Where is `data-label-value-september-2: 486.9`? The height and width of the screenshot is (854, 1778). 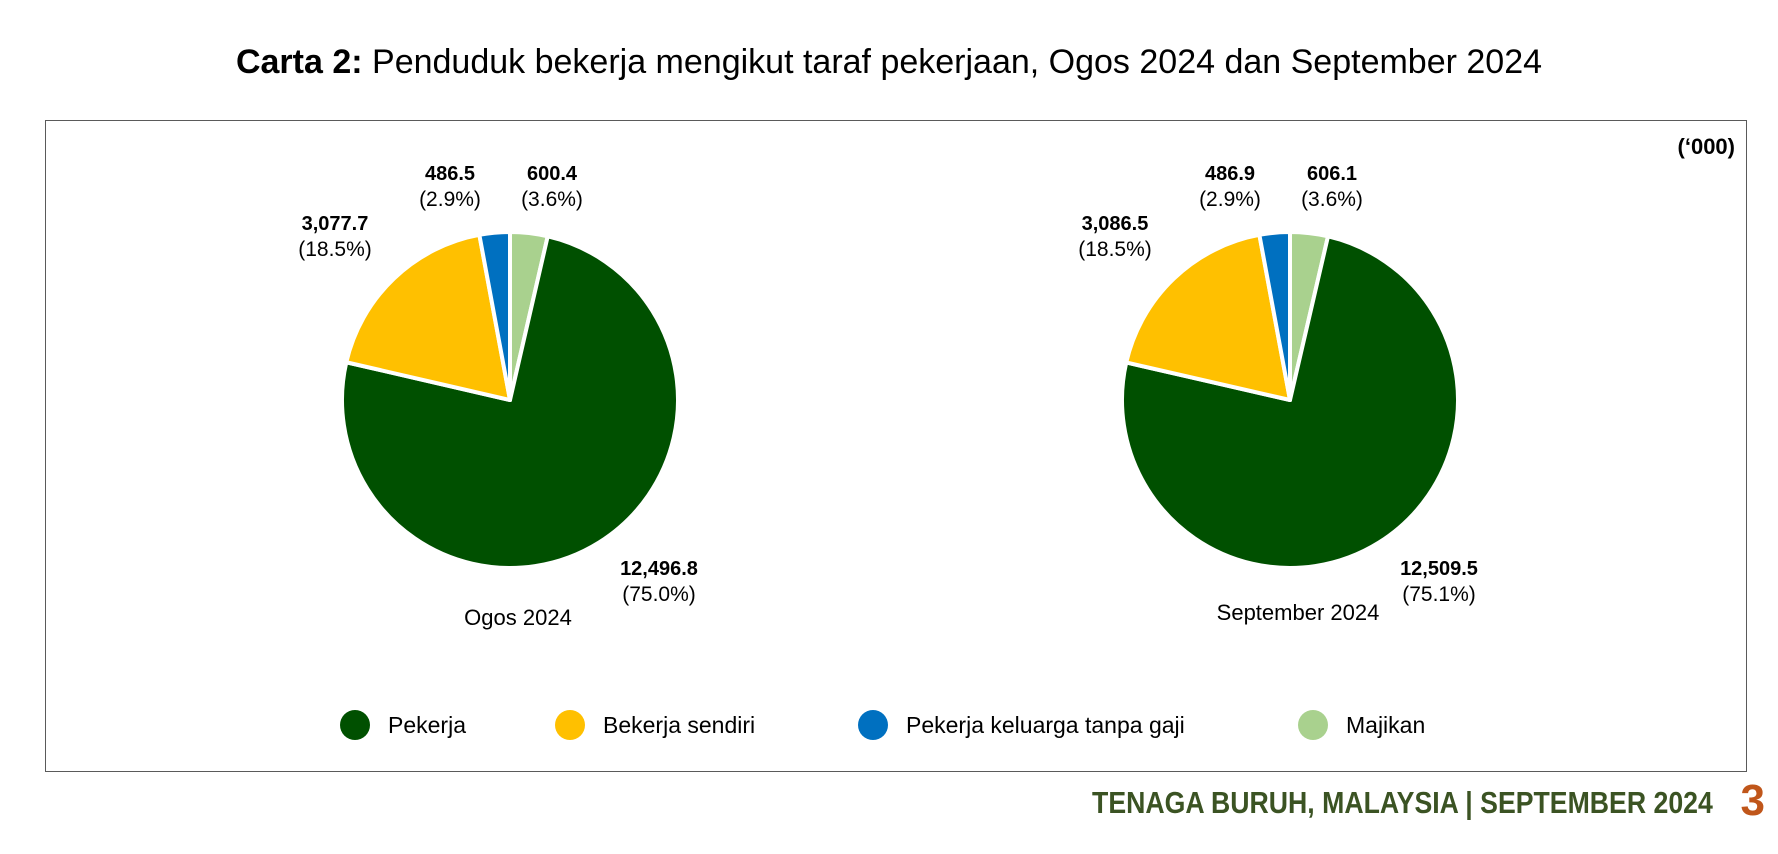
data-label-value-september-2: 486.9 is located at coordinates (1230, 174).